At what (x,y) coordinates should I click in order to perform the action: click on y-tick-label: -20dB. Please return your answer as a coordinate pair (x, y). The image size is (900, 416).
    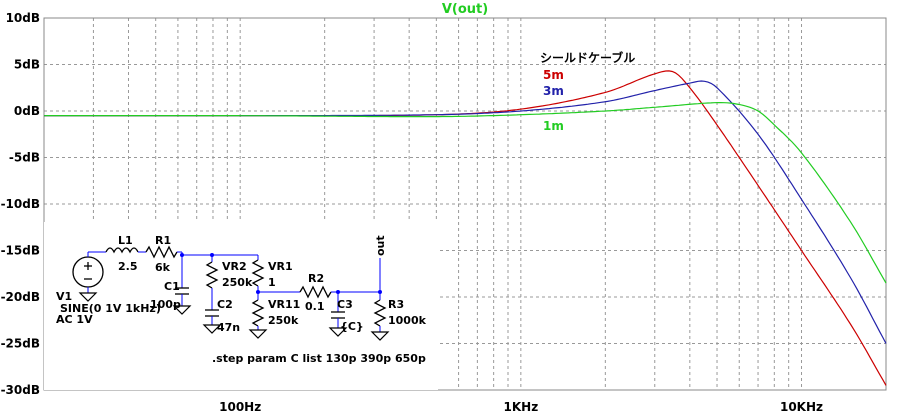
    Looking at the image, I should click on (20, 297).